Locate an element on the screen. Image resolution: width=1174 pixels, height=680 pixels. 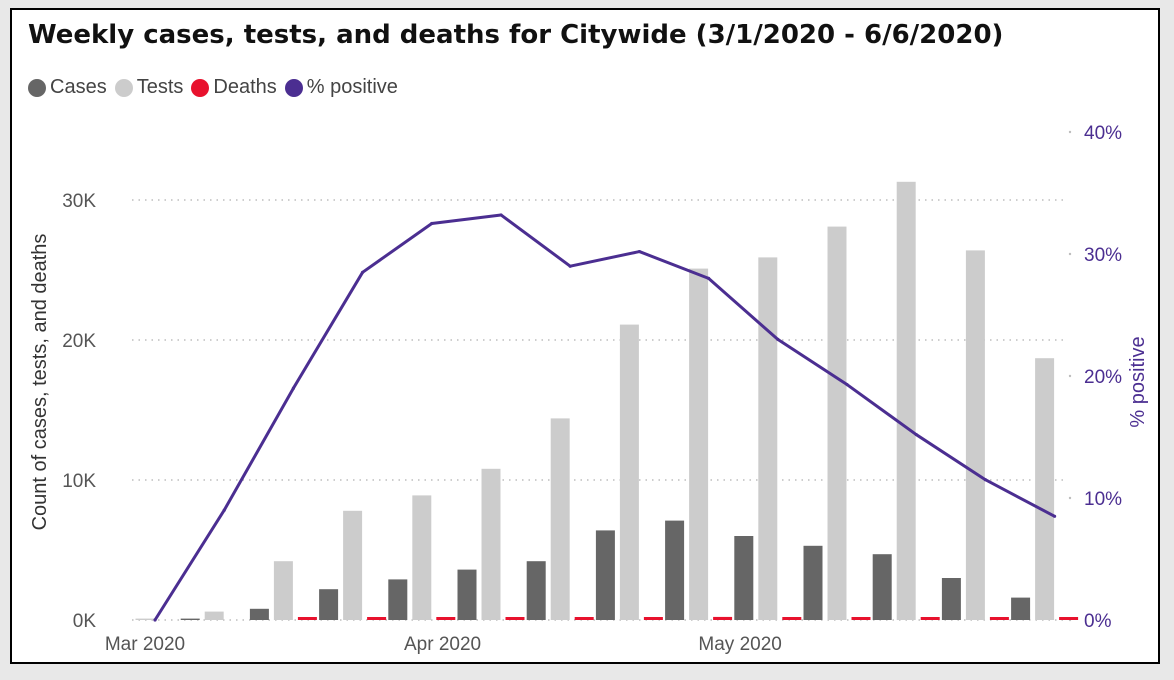
legend-item: % positive is located at coordinates (341, 87).